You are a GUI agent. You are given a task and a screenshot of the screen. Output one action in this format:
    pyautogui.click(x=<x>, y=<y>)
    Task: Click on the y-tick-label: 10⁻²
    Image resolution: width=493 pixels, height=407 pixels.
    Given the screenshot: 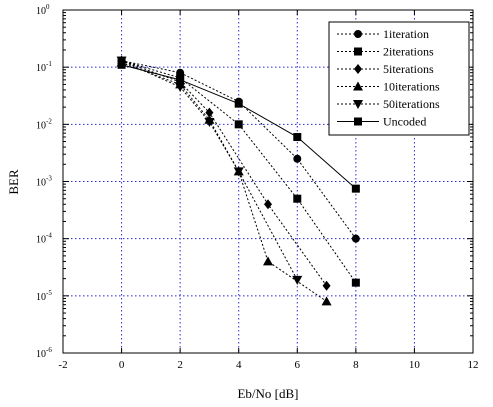 What is the action you would take?
    pyautogui.click(x=44, y=124)
    